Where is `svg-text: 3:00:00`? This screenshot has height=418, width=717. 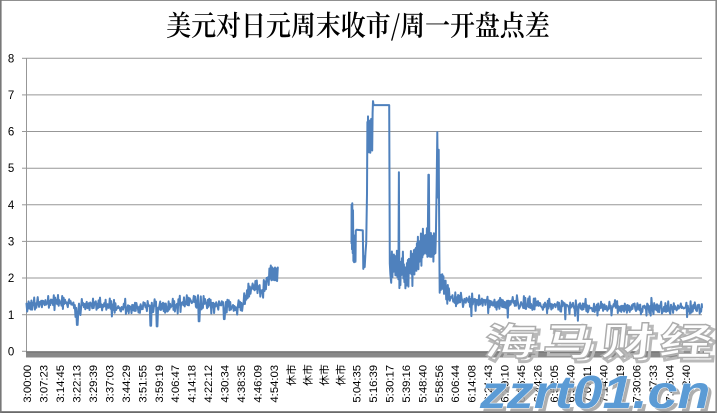 svg-text: 3:00:00 is located at coordinates (28, 384).